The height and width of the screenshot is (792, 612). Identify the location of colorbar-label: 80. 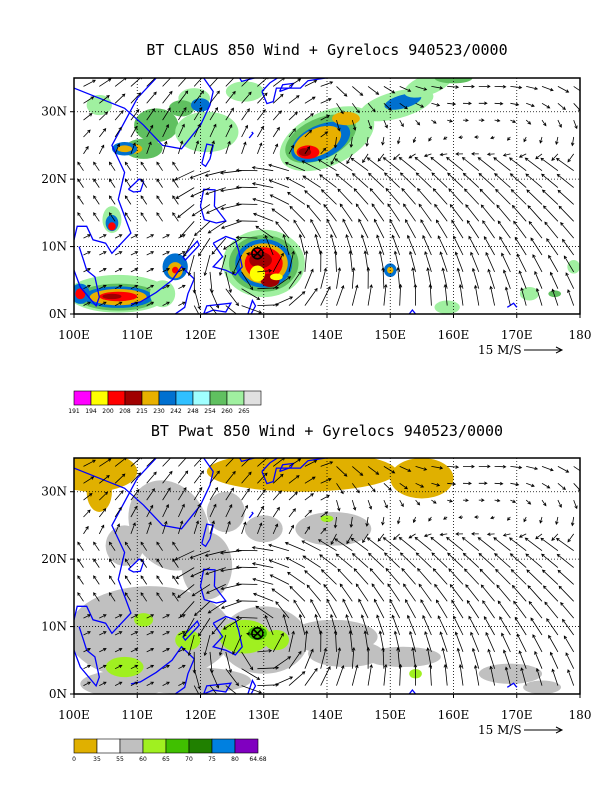
(235, 759).